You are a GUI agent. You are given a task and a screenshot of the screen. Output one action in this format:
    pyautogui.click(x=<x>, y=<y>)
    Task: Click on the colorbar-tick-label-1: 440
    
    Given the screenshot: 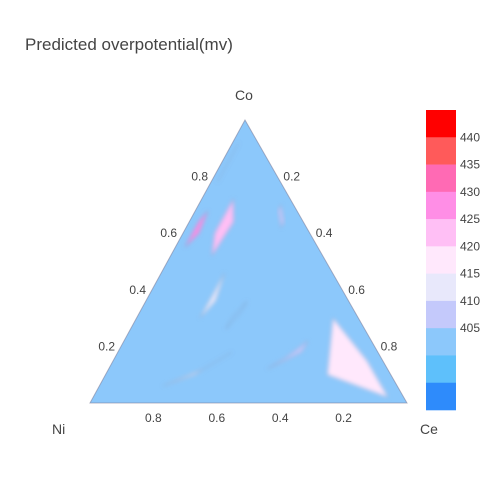 What is the action you would take?
    pyautogui.click(x=470, y=137)
    